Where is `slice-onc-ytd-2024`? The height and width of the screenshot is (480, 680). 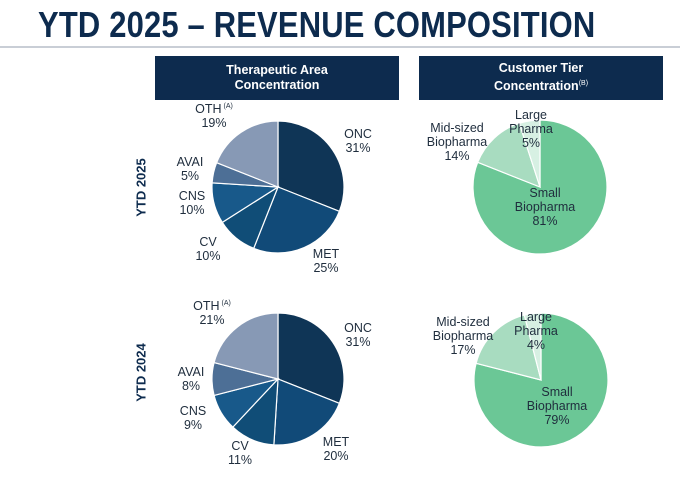
slice-onc-ytd-2024 is located at coordinates (311, 358).